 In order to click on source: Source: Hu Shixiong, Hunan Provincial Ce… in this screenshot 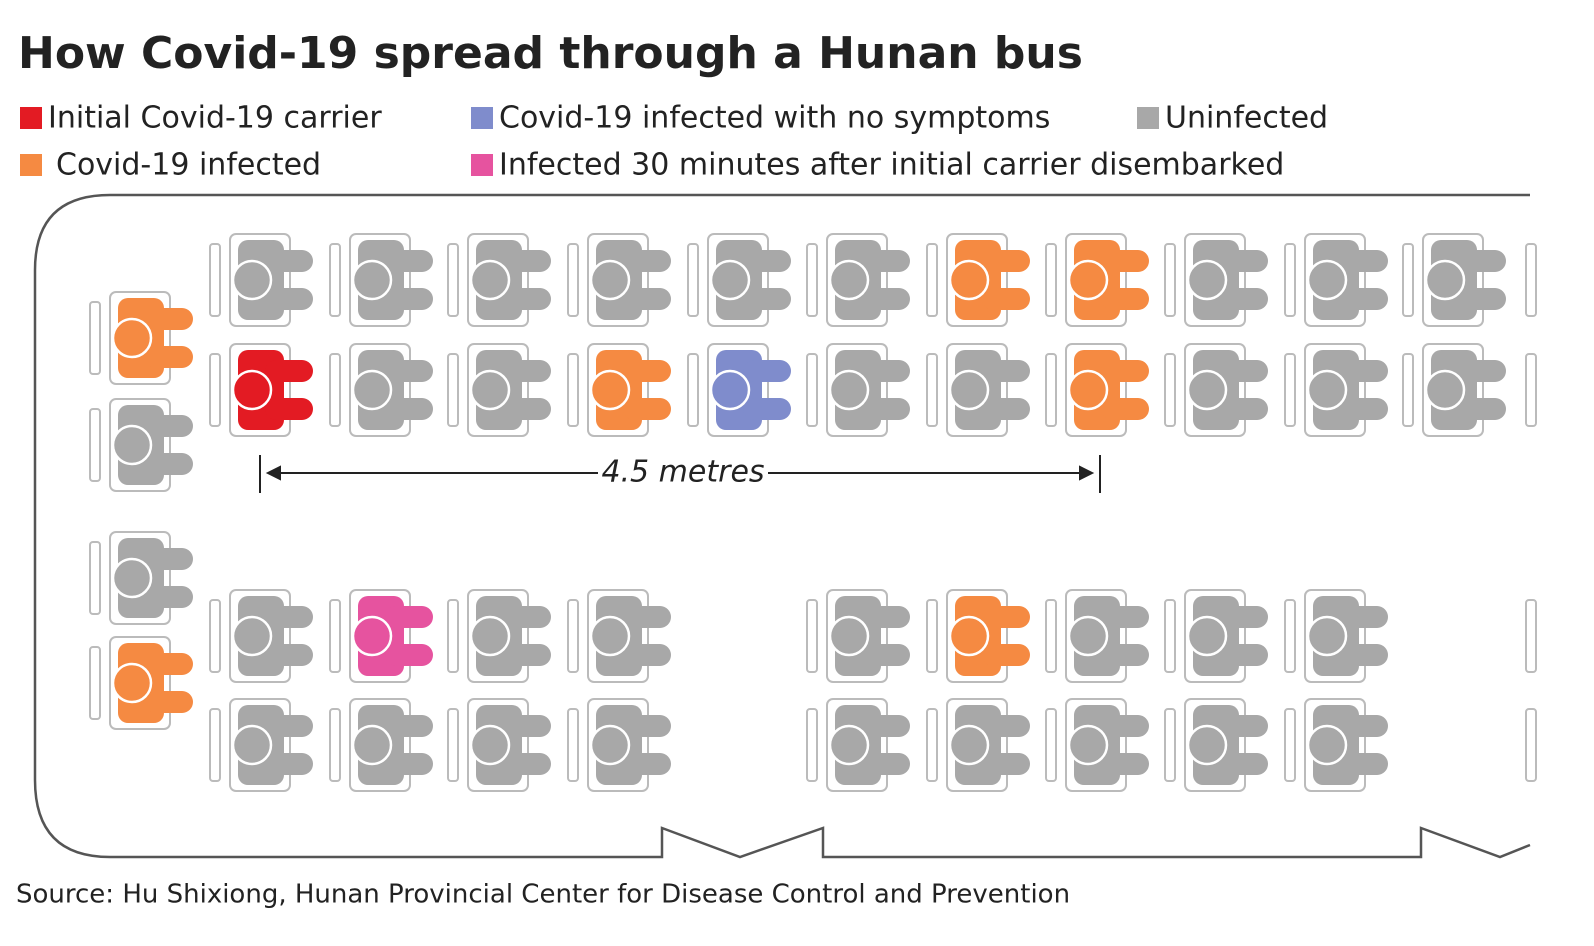, I will do `click(543, 895)`.